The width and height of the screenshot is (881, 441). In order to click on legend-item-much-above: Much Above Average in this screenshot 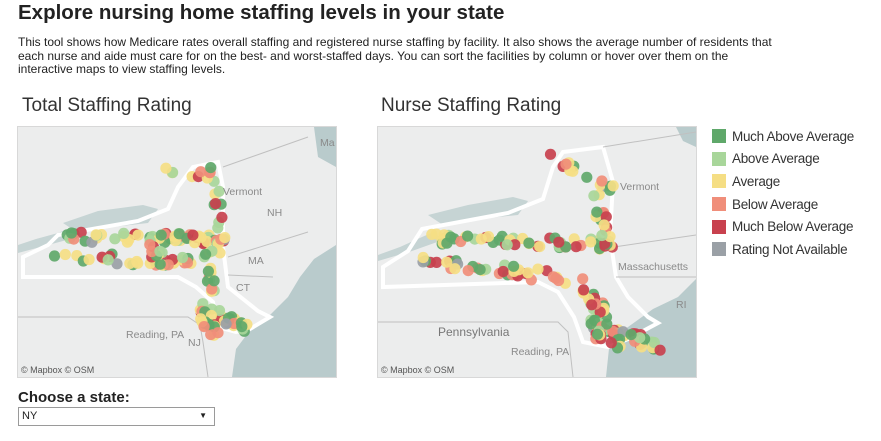, I will do `click(783, 136)`.